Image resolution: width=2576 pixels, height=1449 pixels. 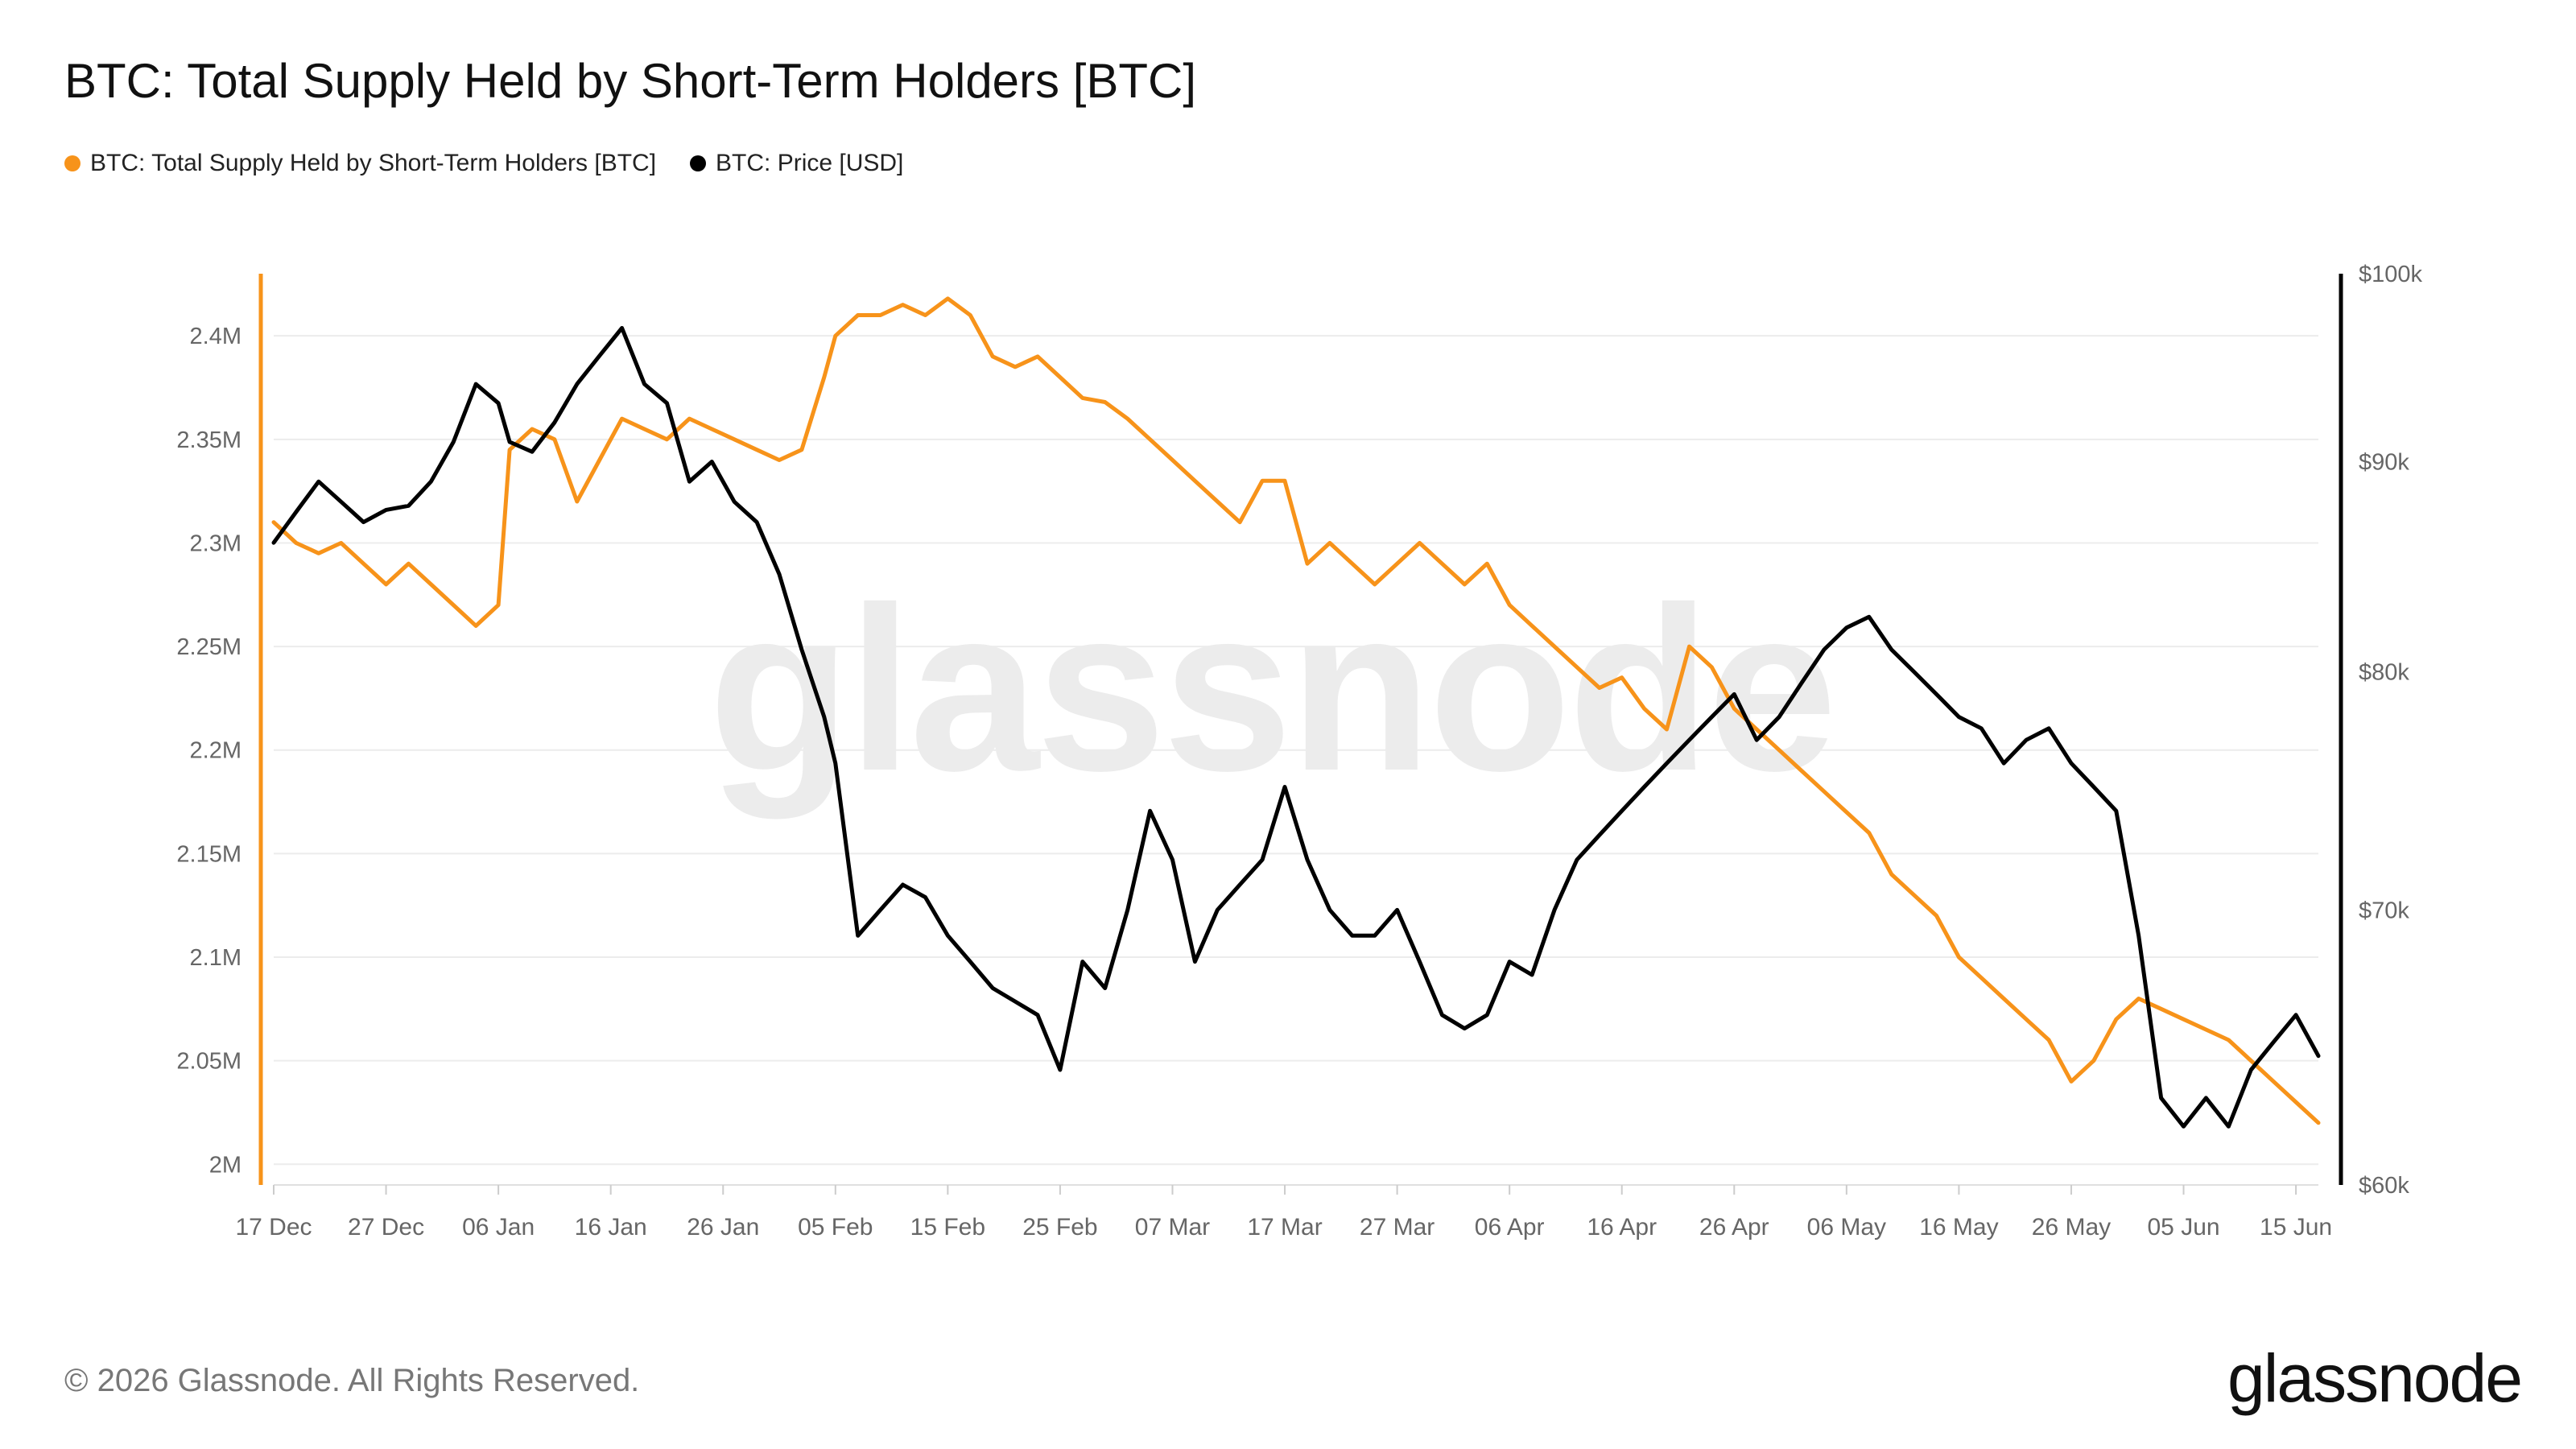 I want to click on y-left-tick-label: 2.1M, so click(x=216, y=958).